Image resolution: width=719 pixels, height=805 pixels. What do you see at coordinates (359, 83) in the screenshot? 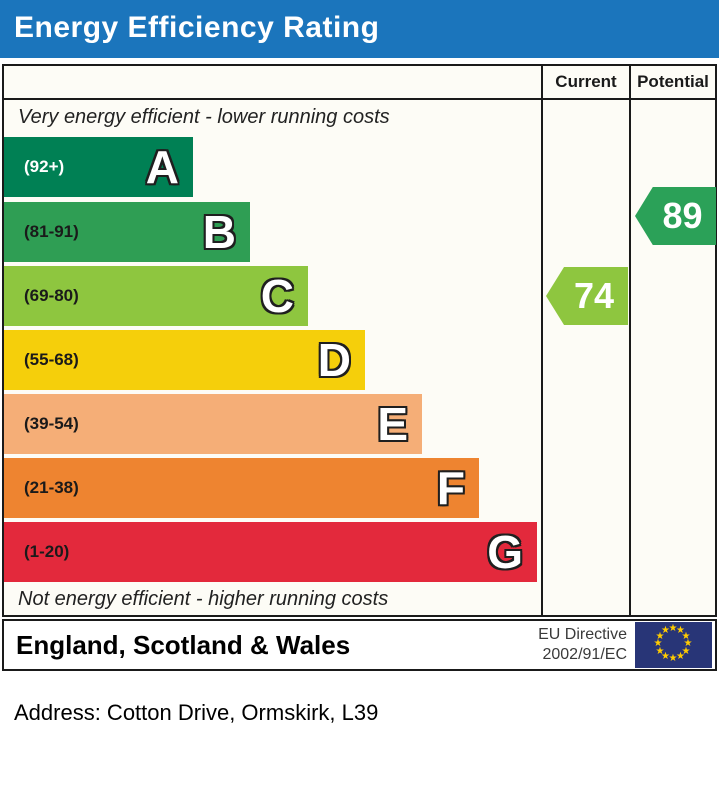
I see `table-header-row: Current Potential` at bounding box center [359, 83].